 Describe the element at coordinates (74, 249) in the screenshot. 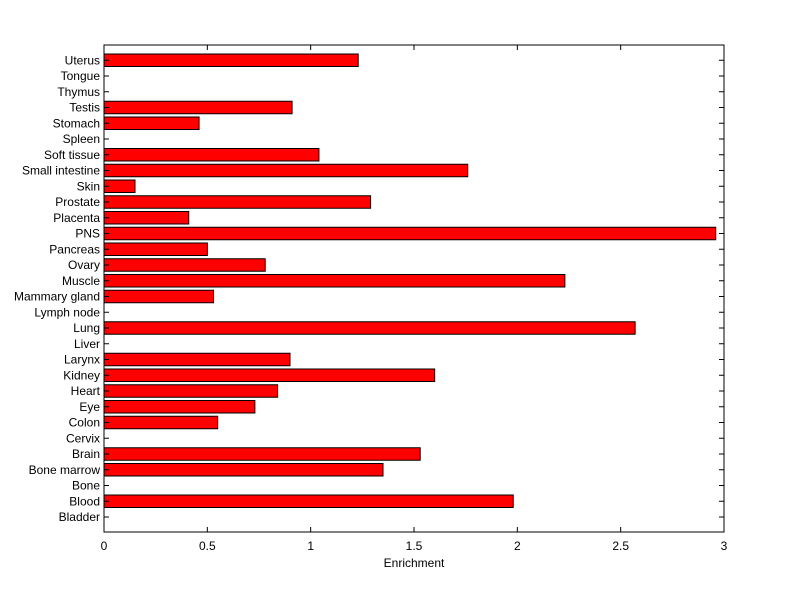

I see `y-tick-label: Pancreas` at that location.